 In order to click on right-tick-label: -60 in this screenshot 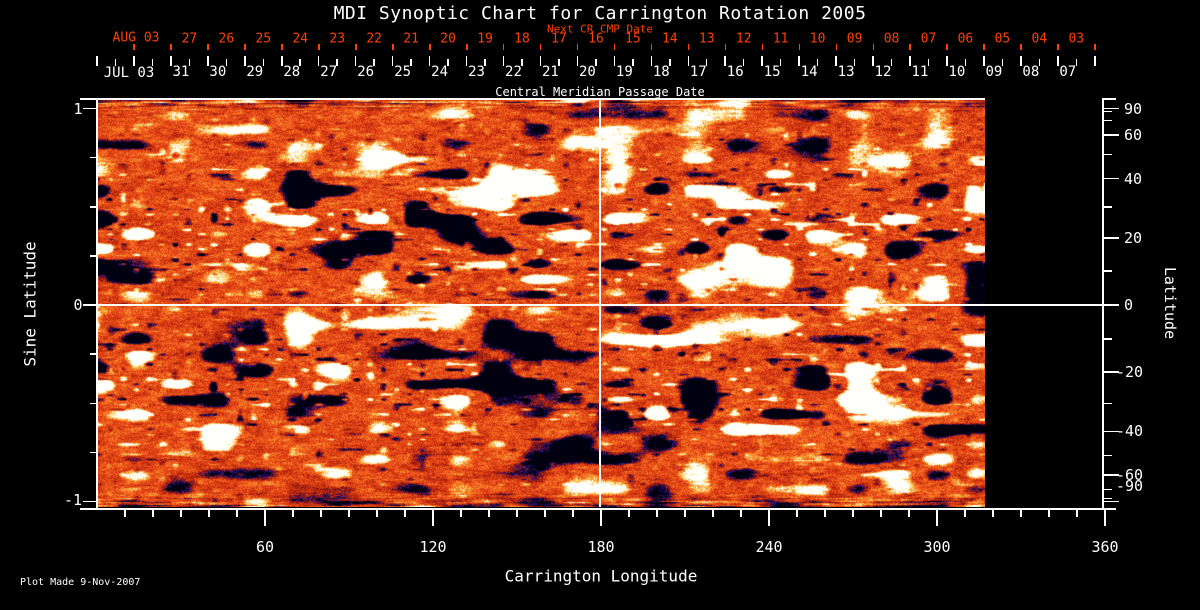, I will do `click(1130, 475)`.